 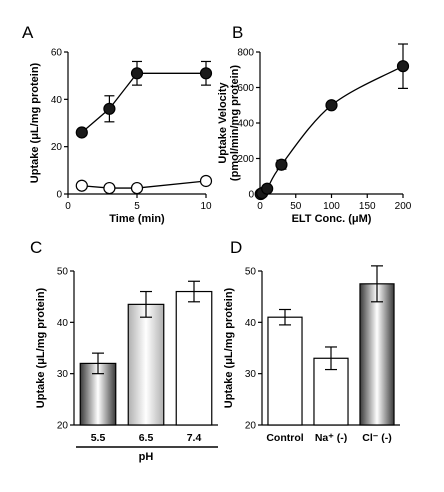 What do you see at coordinates (367, 206) in the screenshot?
I see `panel-b-x-tick-label: 150` at bounding box center [367, 206].